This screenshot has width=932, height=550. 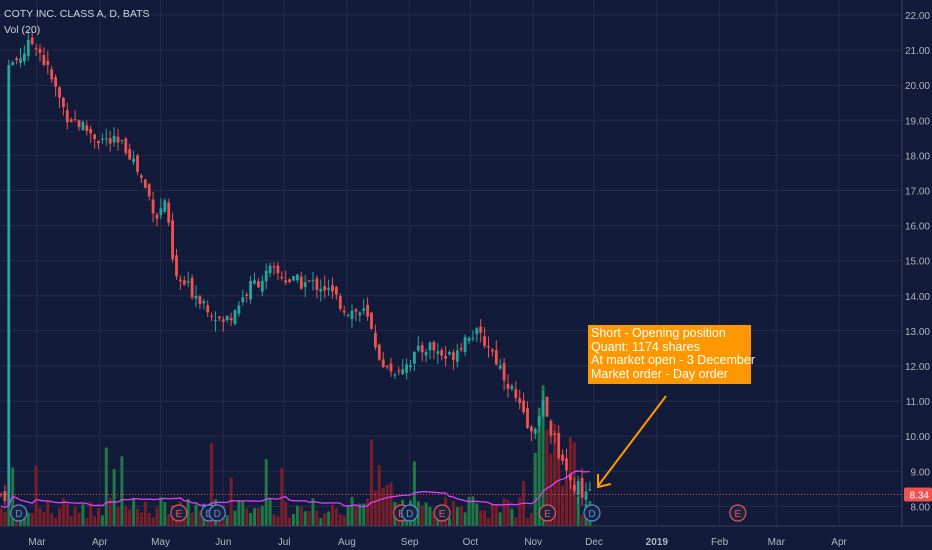 What do you see at coordinates (777, 542) in the screenshot?
I see `time-tick-label: Mar` at bounding box center [777, 542].